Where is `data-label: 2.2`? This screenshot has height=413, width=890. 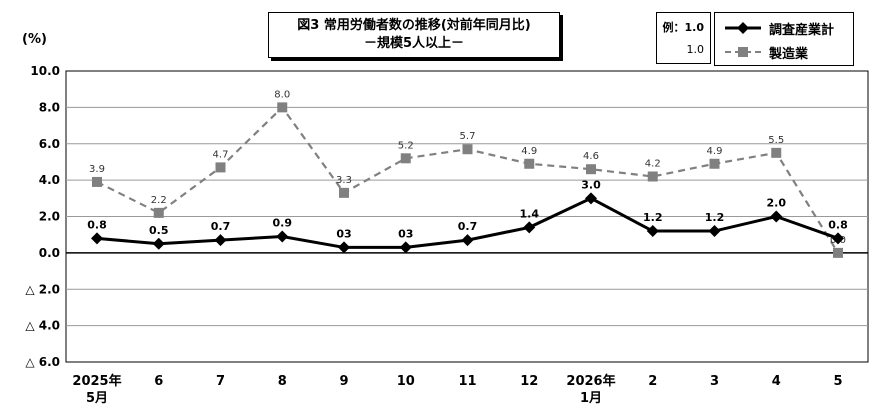
data-label: 2.2 is located at coordinates (159, 200).